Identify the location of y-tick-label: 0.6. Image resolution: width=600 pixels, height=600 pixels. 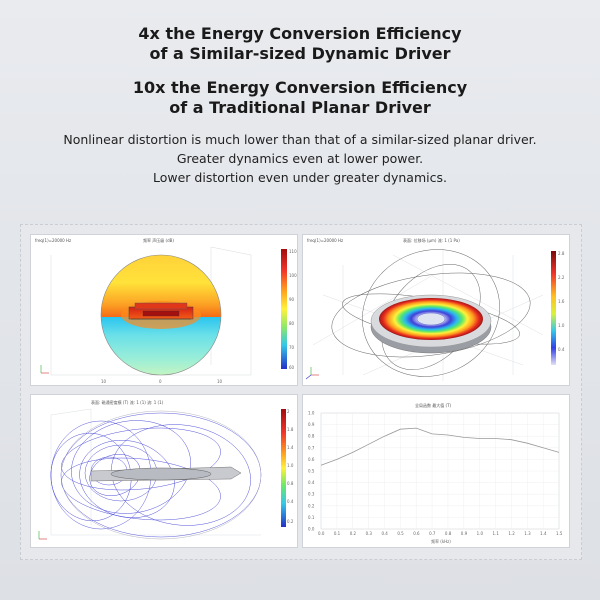
(311, 459).